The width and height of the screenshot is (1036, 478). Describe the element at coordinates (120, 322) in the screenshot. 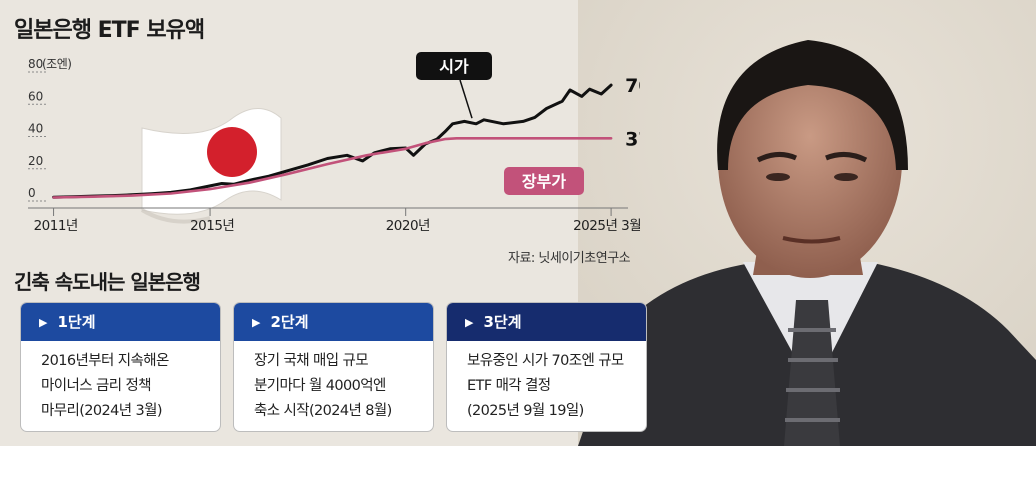

I see `step-card-header: ▶ 1단계` at that location.